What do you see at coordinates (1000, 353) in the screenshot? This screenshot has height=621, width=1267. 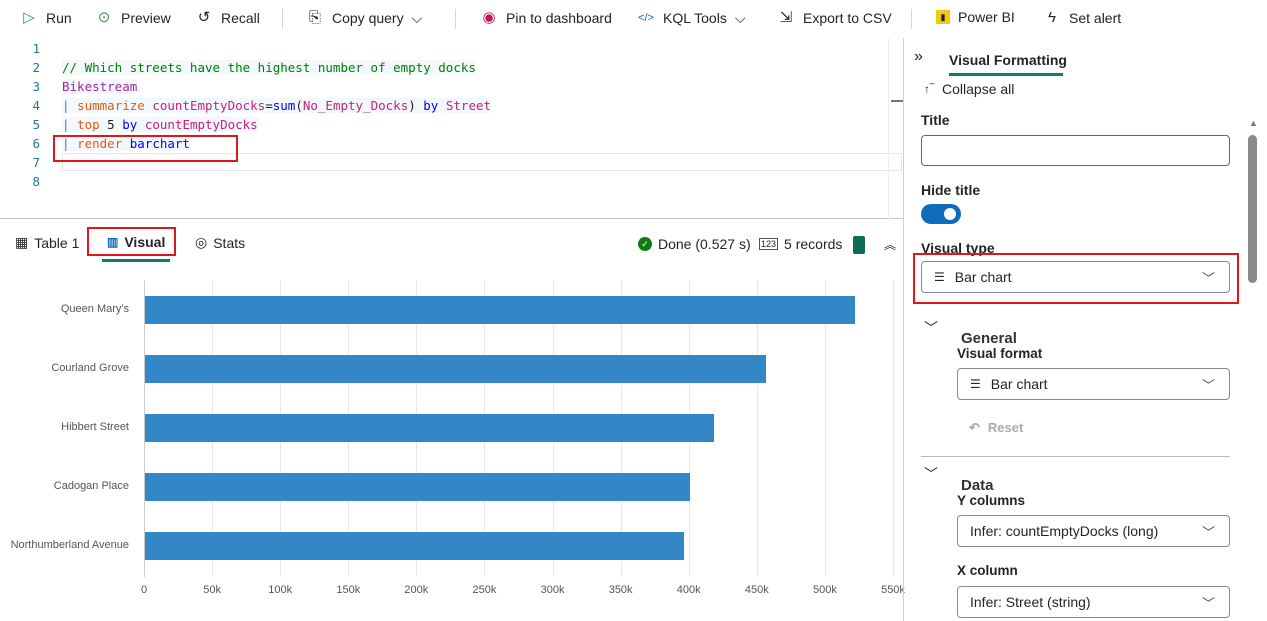 I see `visual-format-label: Visual format` at bounding box center [1000, 353].